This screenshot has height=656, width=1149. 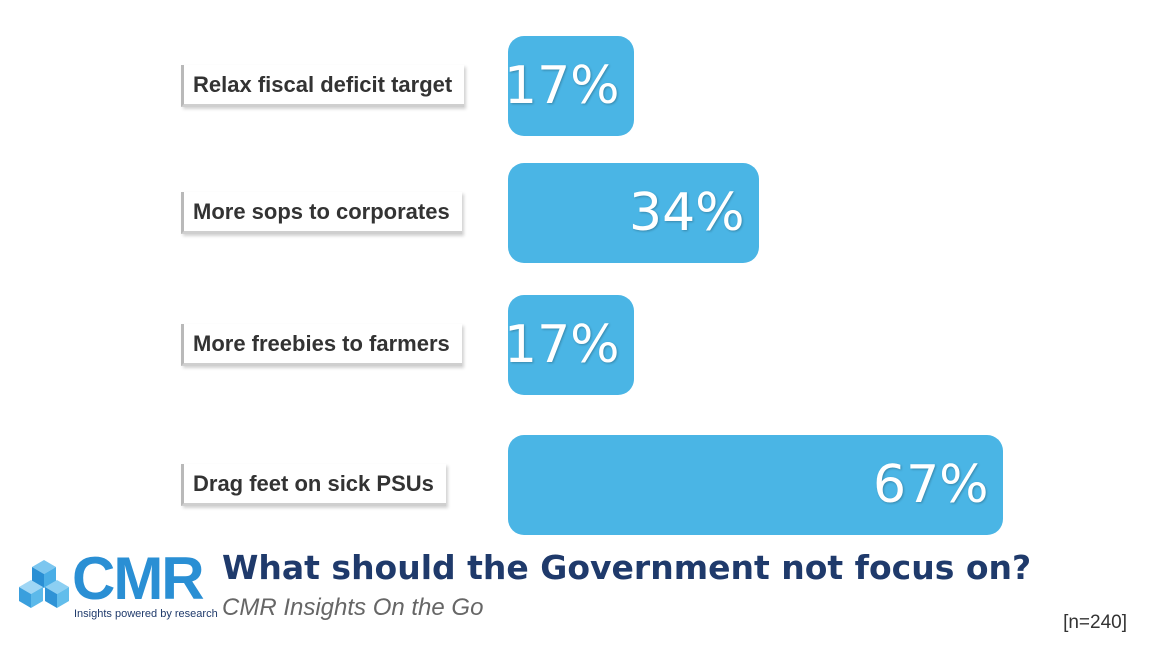 I want to click on category-label-box: Relax fiscal deficit target, so click(x=323, y=86).